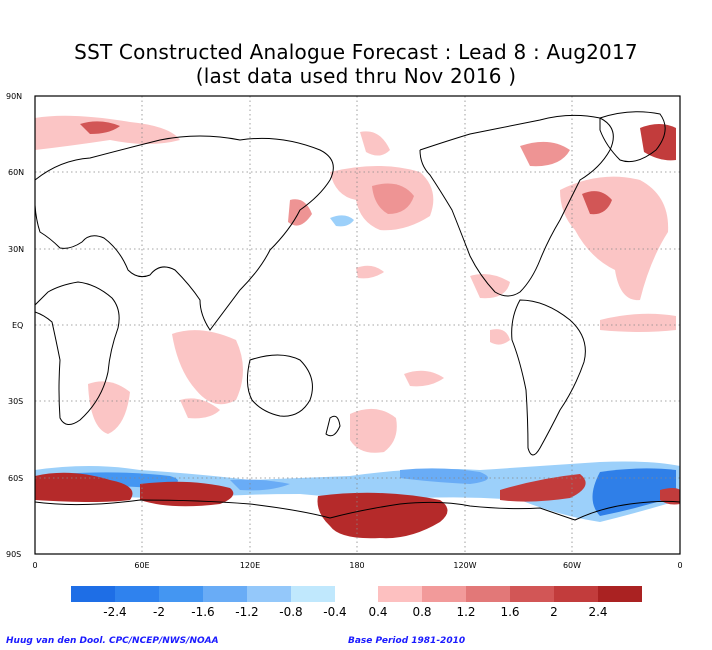 This screenshot has width=712, height=650. I want to click on coastline-north-america, so click(516, 205).